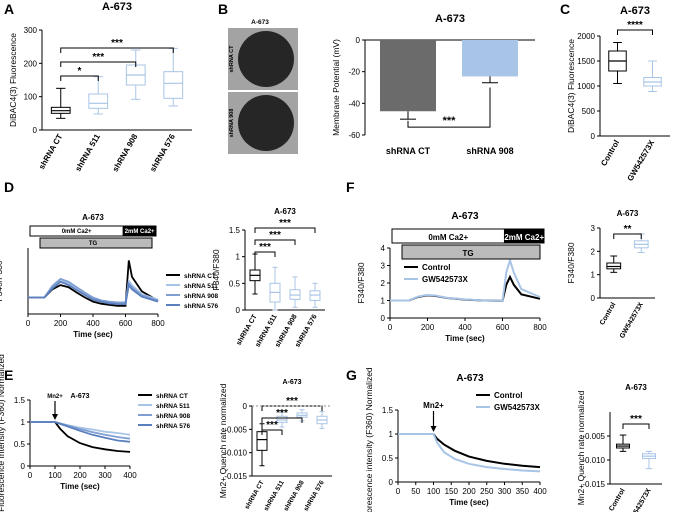 This screenshot has width=685, height=517. I want to click on significance-label: ****, so click(635, 25).